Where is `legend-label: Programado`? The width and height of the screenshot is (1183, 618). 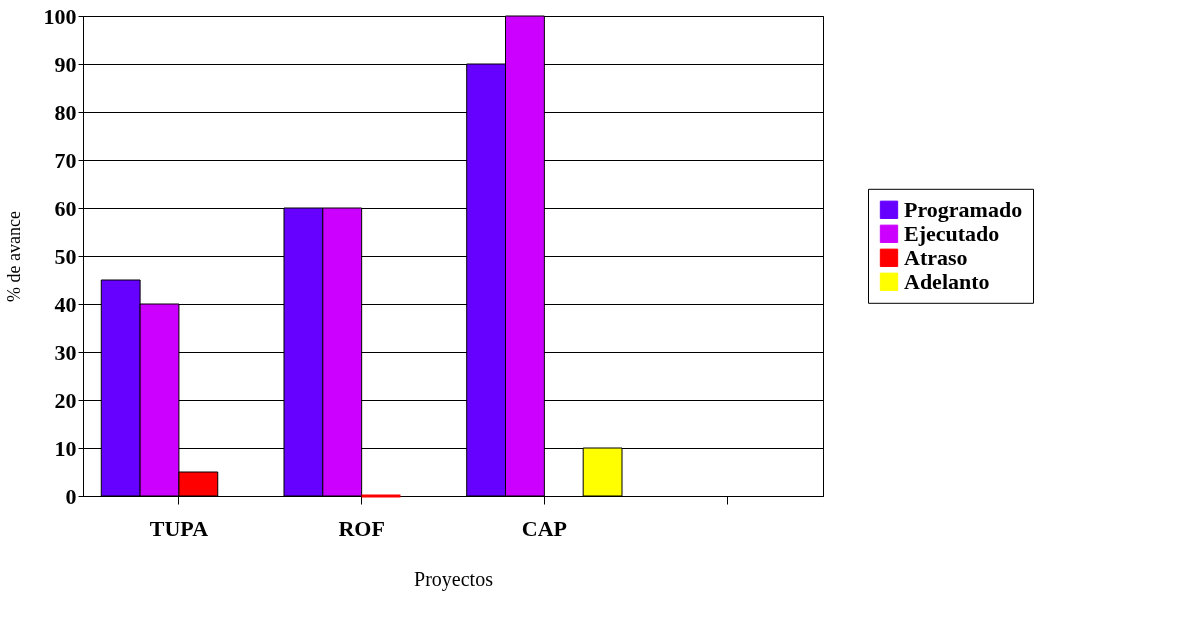 legend-label: Programado is located at coordinates (963, 209).